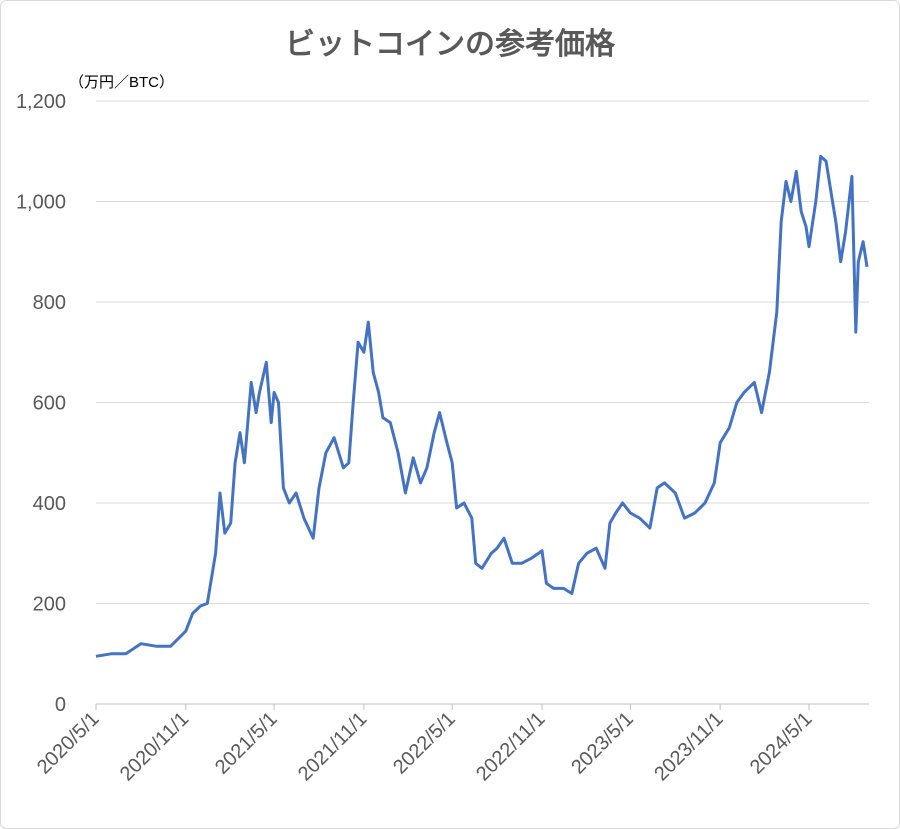 The image size is (900, 829). What do you see at coordinates (68, 743) in the screenshot?
I see `x-tick-label: 2020/5/1` at bounding box center [68, 743].